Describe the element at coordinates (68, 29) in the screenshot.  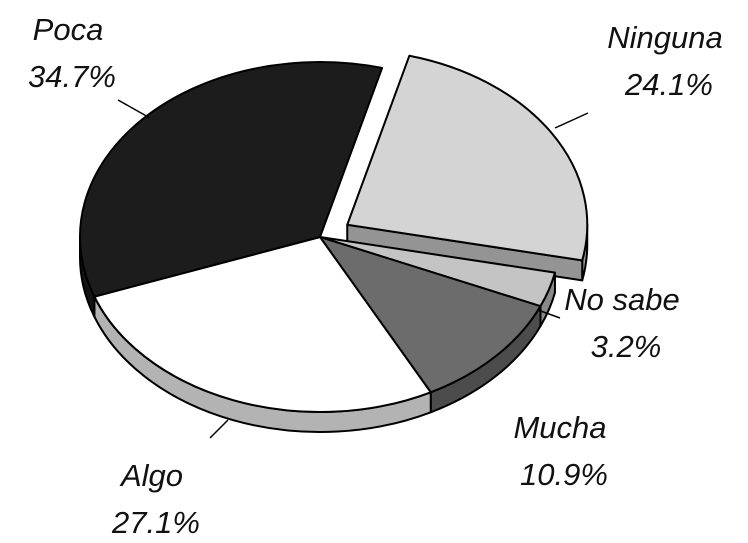
I see `slice-label: Poca` at that location.